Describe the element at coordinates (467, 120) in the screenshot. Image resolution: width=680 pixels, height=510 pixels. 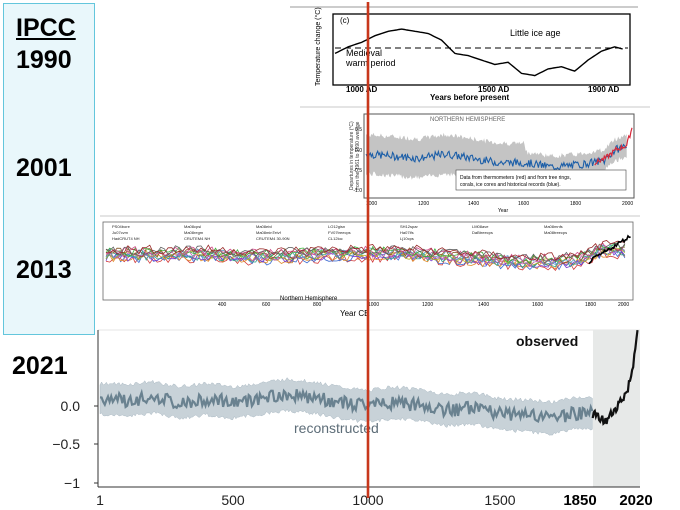
I see `panel-title-2001: NORTHERN HEMISPHERE` at that location.